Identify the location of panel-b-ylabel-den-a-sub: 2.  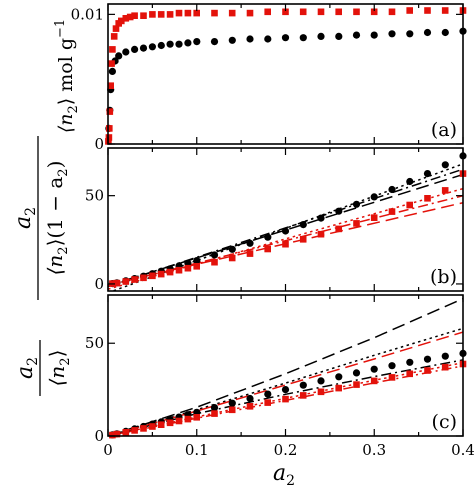
(63, 250).